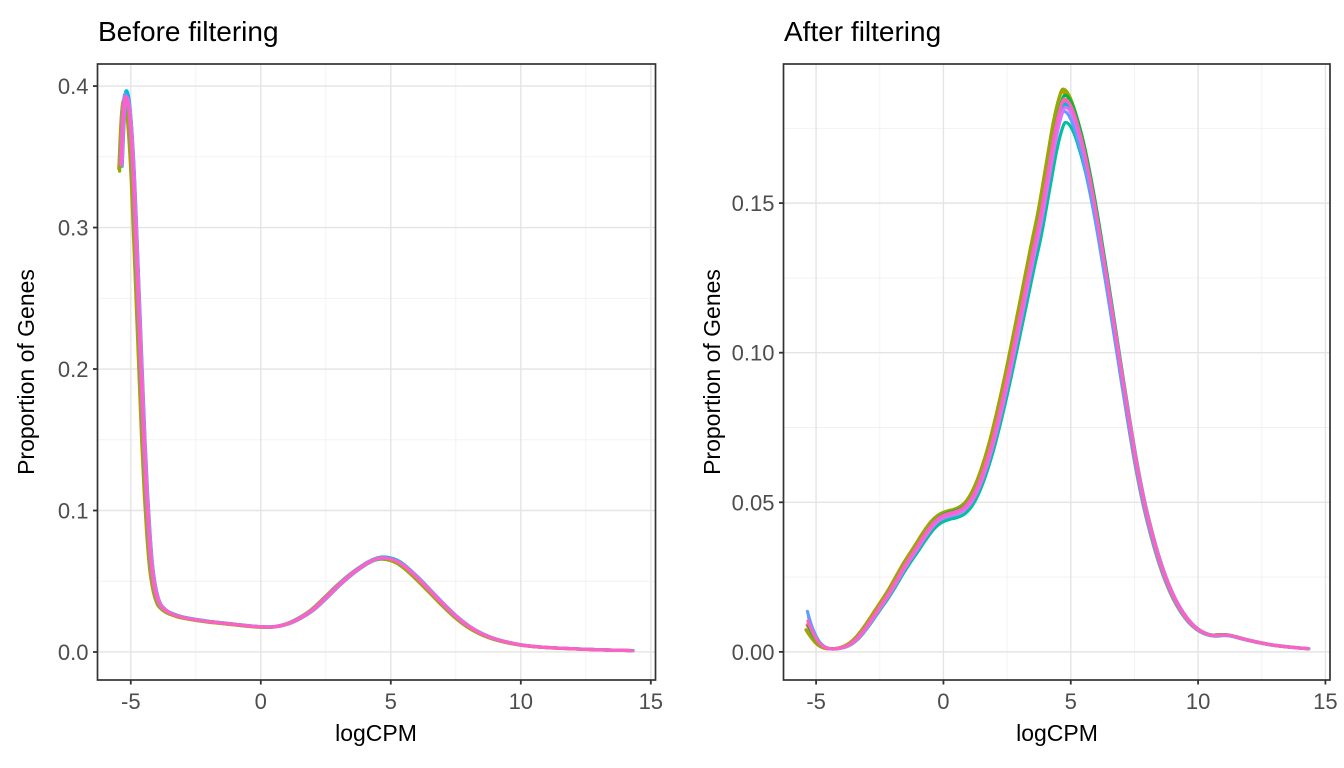 This screenshot has width=1344, height=768. Describe the element at coordinates (753, 353) in the screenshot. I see `y-tick-label: 0.10` at that location.